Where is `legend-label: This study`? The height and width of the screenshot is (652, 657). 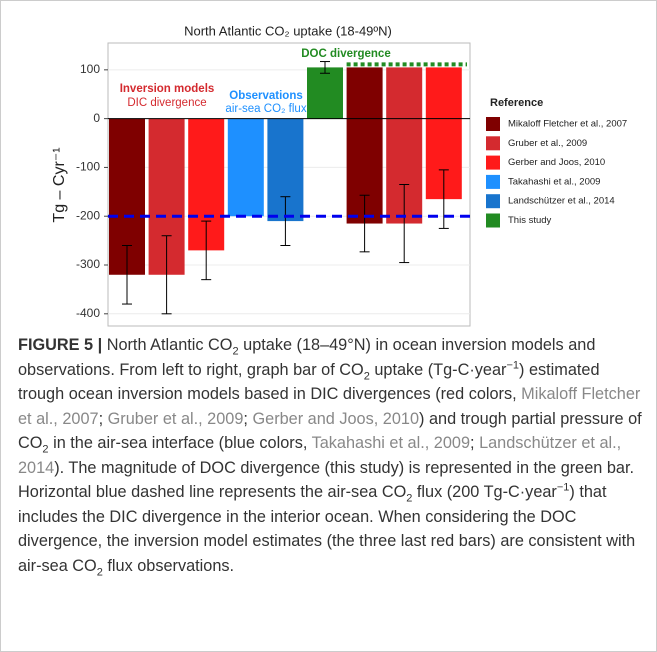
legend-label: This study is located at coordinates (530, 220).